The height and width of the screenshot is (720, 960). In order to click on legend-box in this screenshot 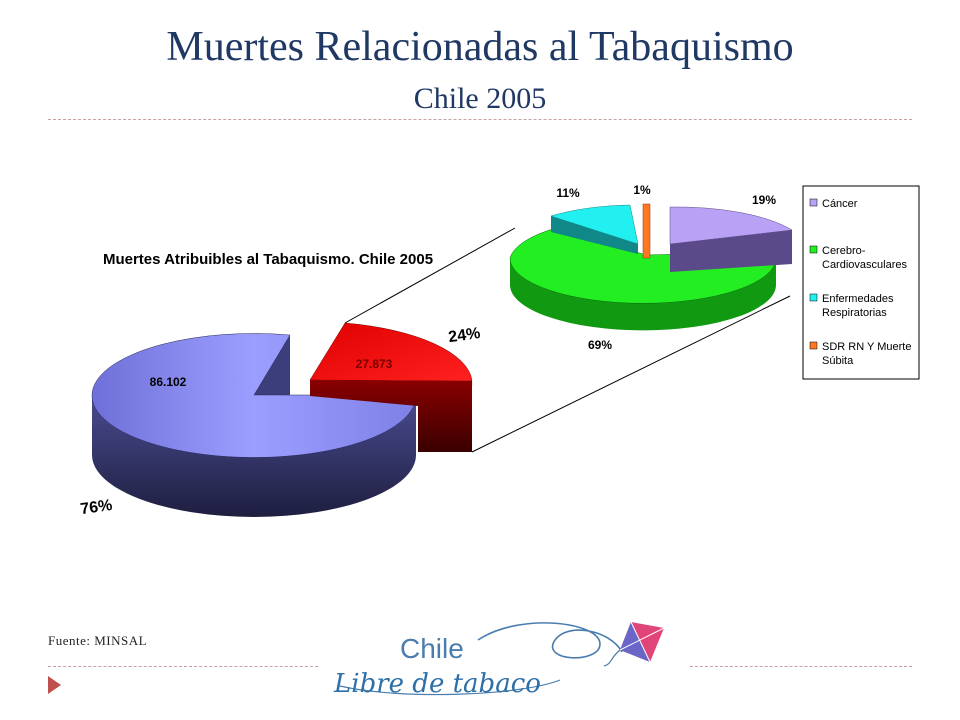, I will do `click(861, 282)`.